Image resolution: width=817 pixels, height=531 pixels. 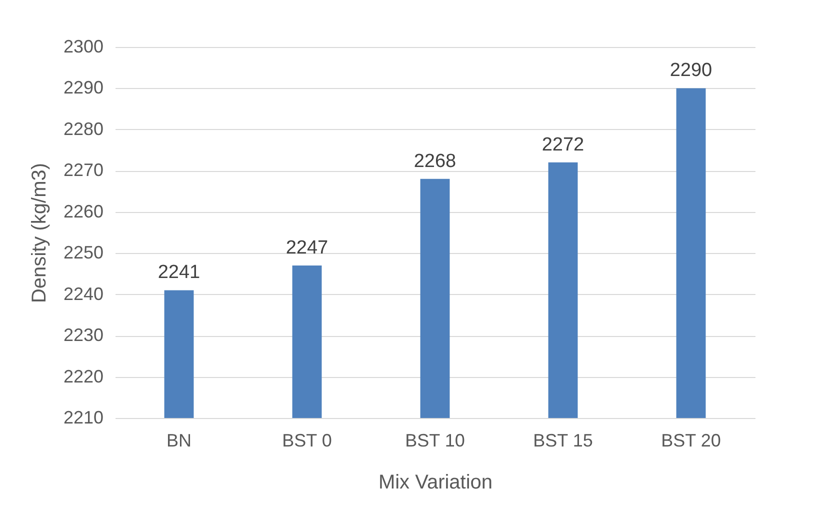 I want to click on x-tick-label: BST 10, so click(x=435, y=440).